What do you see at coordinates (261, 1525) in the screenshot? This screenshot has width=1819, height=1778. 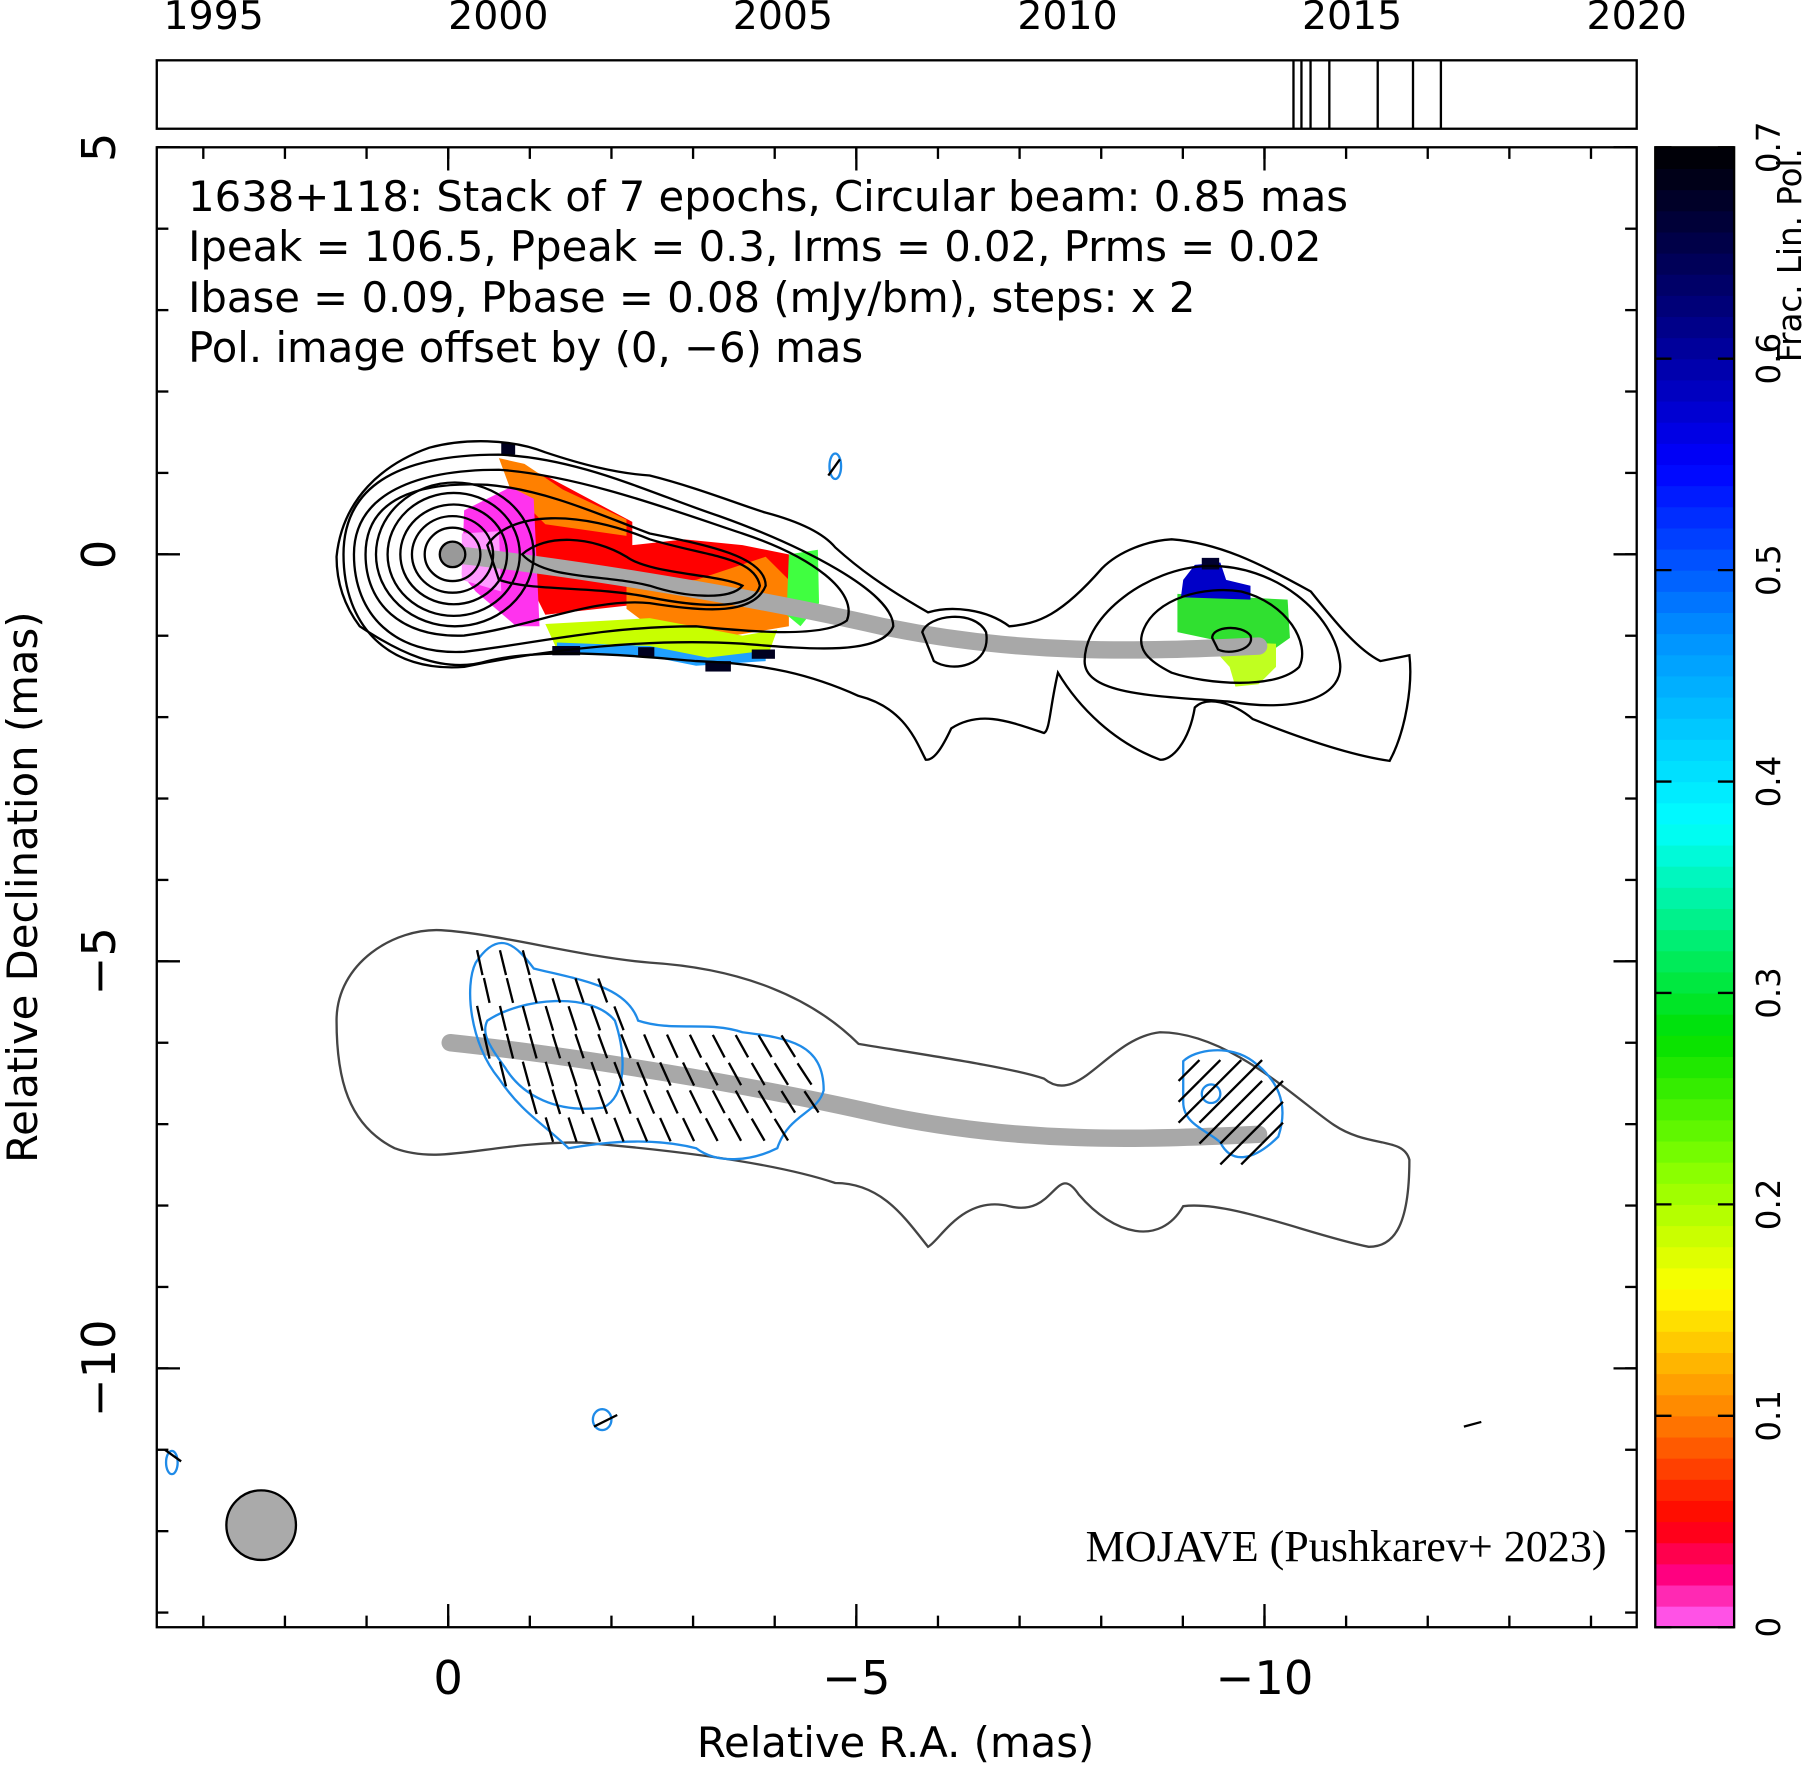 I see `beam` at bounding box center [261, 1525].